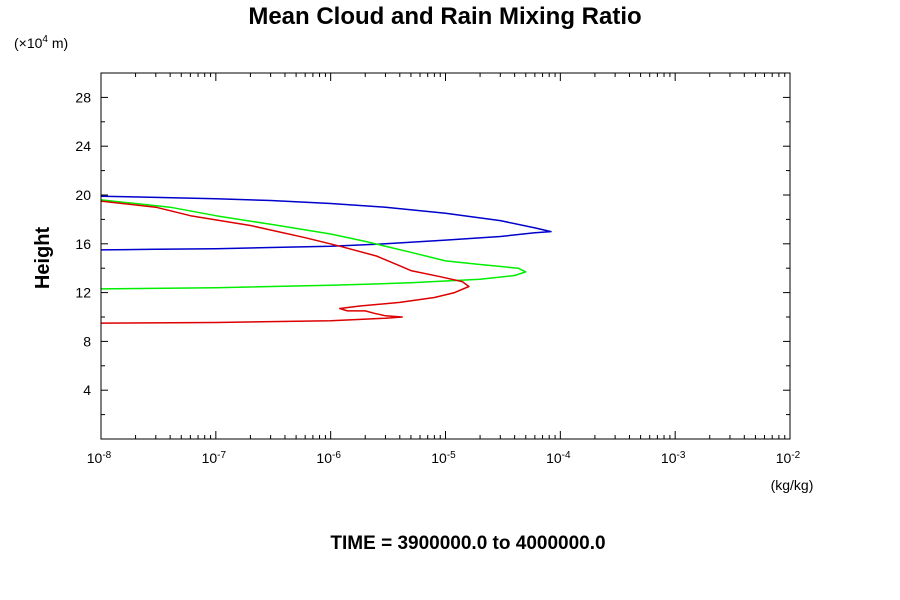  I want to click on y-tick-label: 28, so click(83, 97).